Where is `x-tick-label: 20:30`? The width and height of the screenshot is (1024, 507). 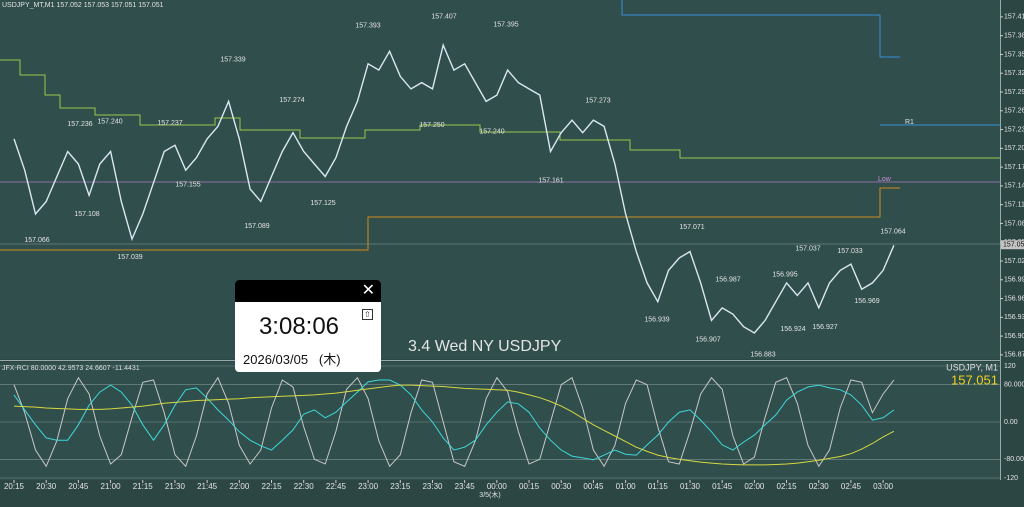
x-tick-label: 20:30 is located at coordinates (46, 486).